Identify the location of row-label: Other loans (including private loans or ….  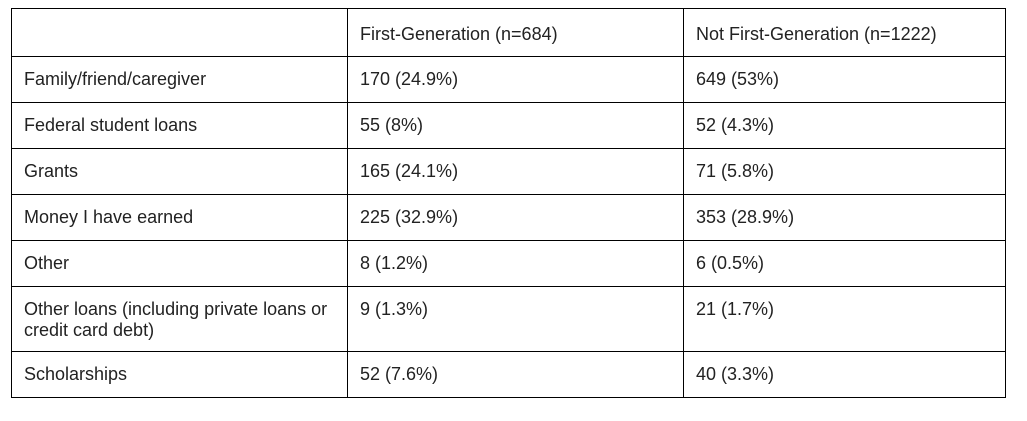
(179, 319).